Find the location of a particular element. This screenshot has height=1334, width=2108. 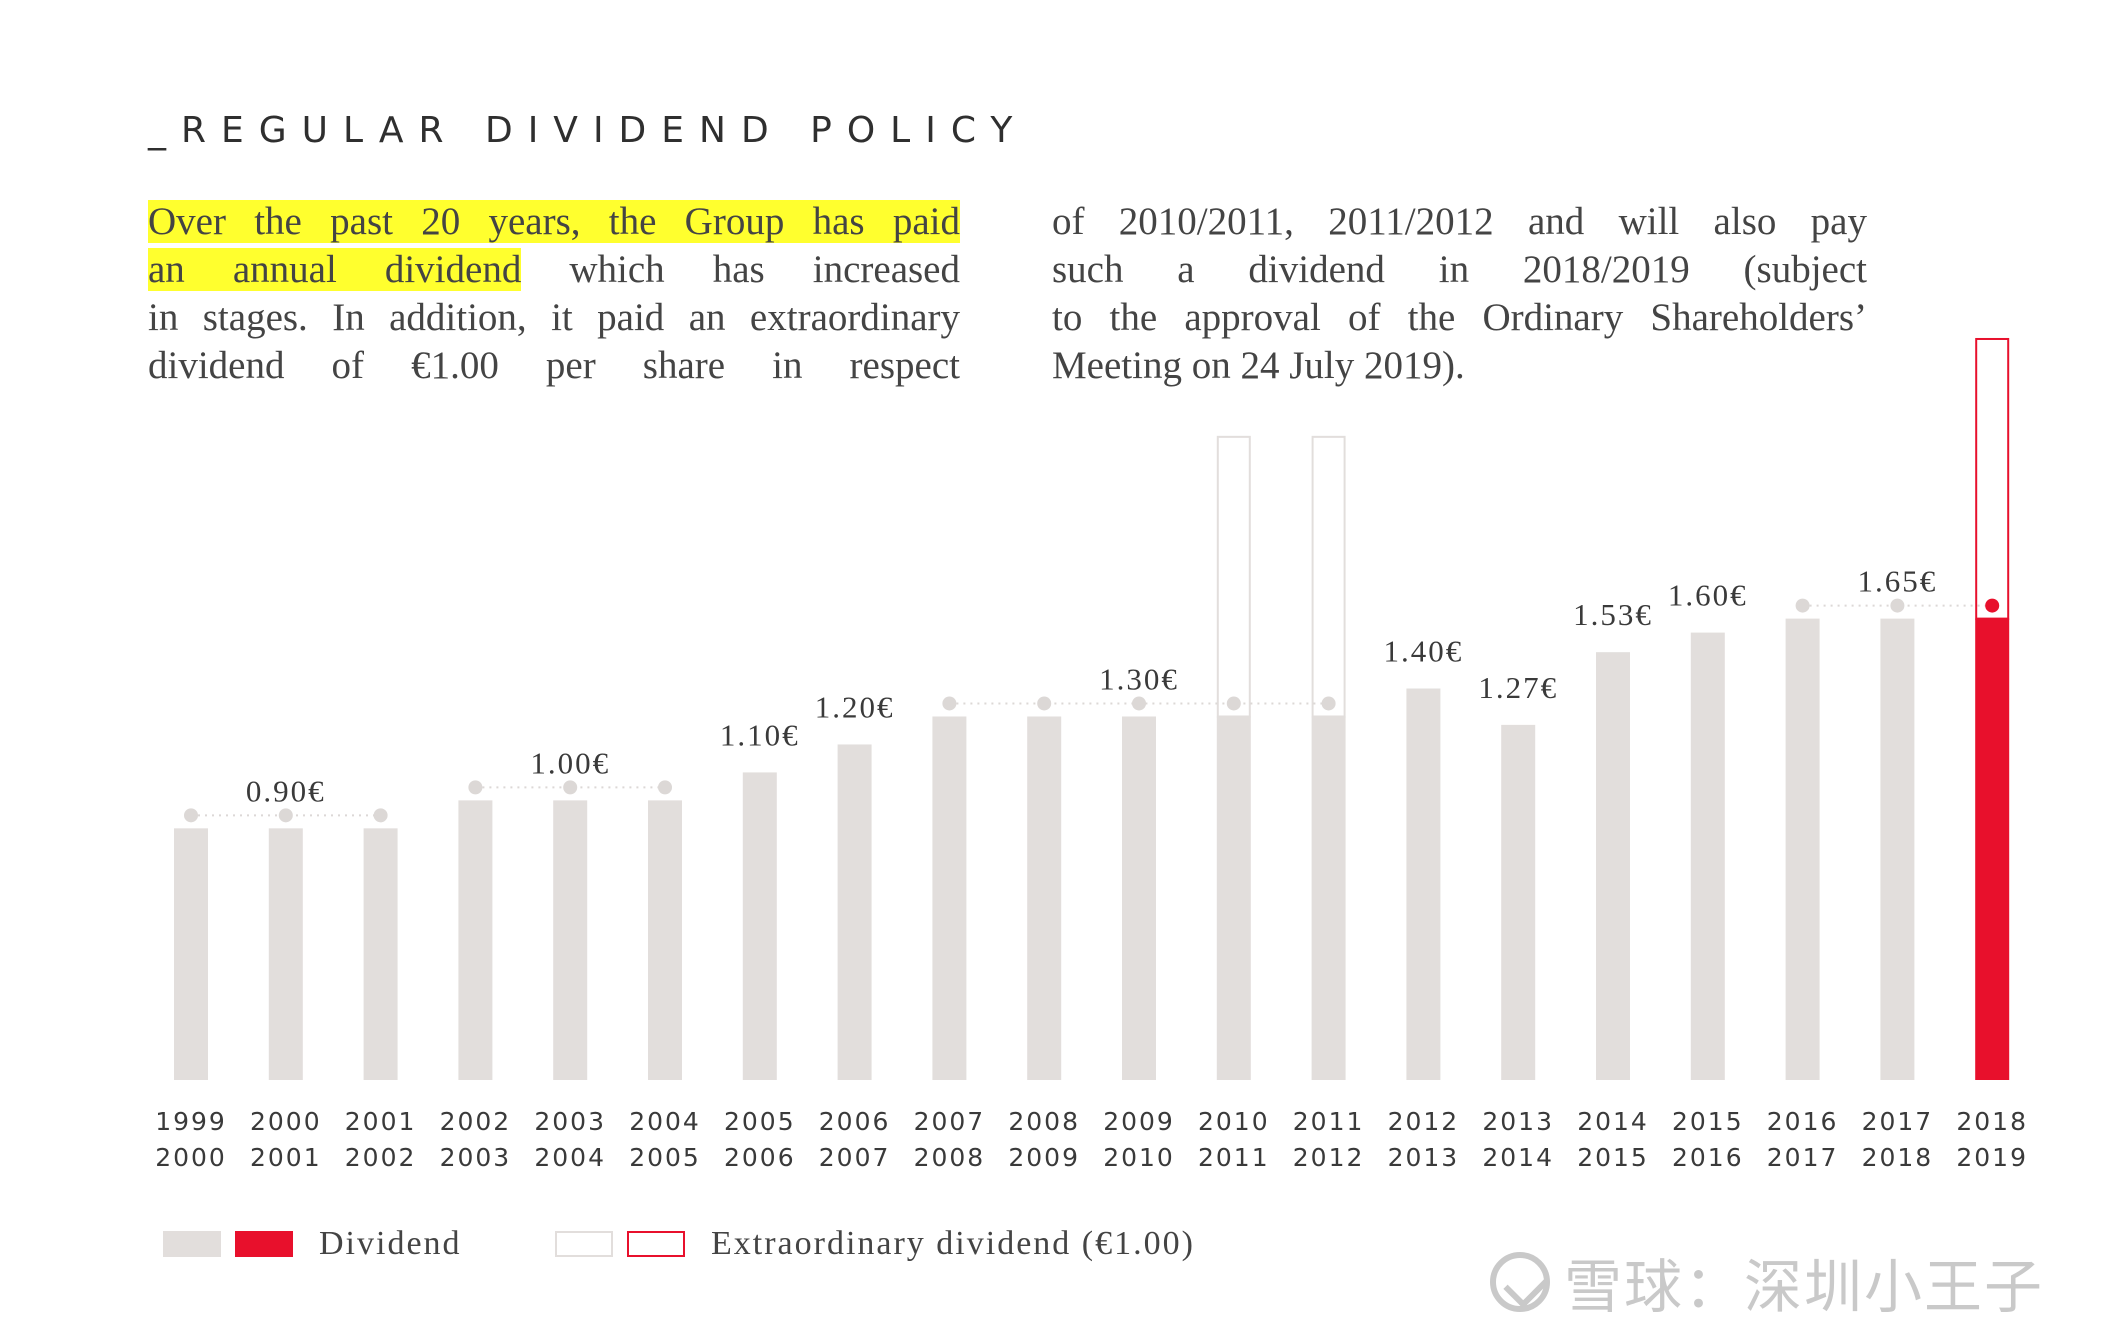

dividend-bar-2002-2003 is located at coordinates (475, 940).